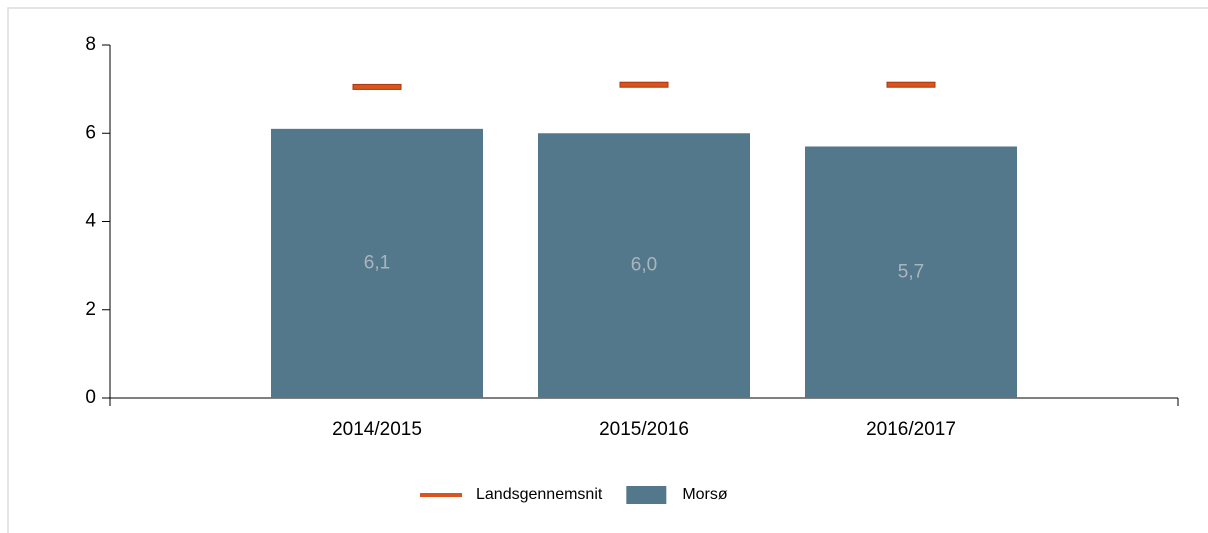  I want to click on legend-label: Morsø, so click(705, 494).